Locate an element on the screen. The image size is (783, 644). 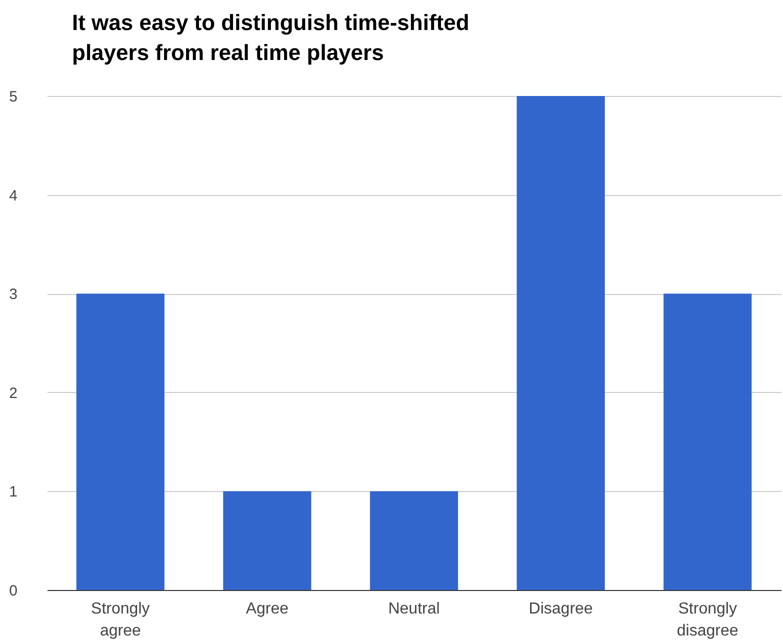
chart-title: It was easy to distinguish time-shifted players from real time players is located at coordinates (271, 37).